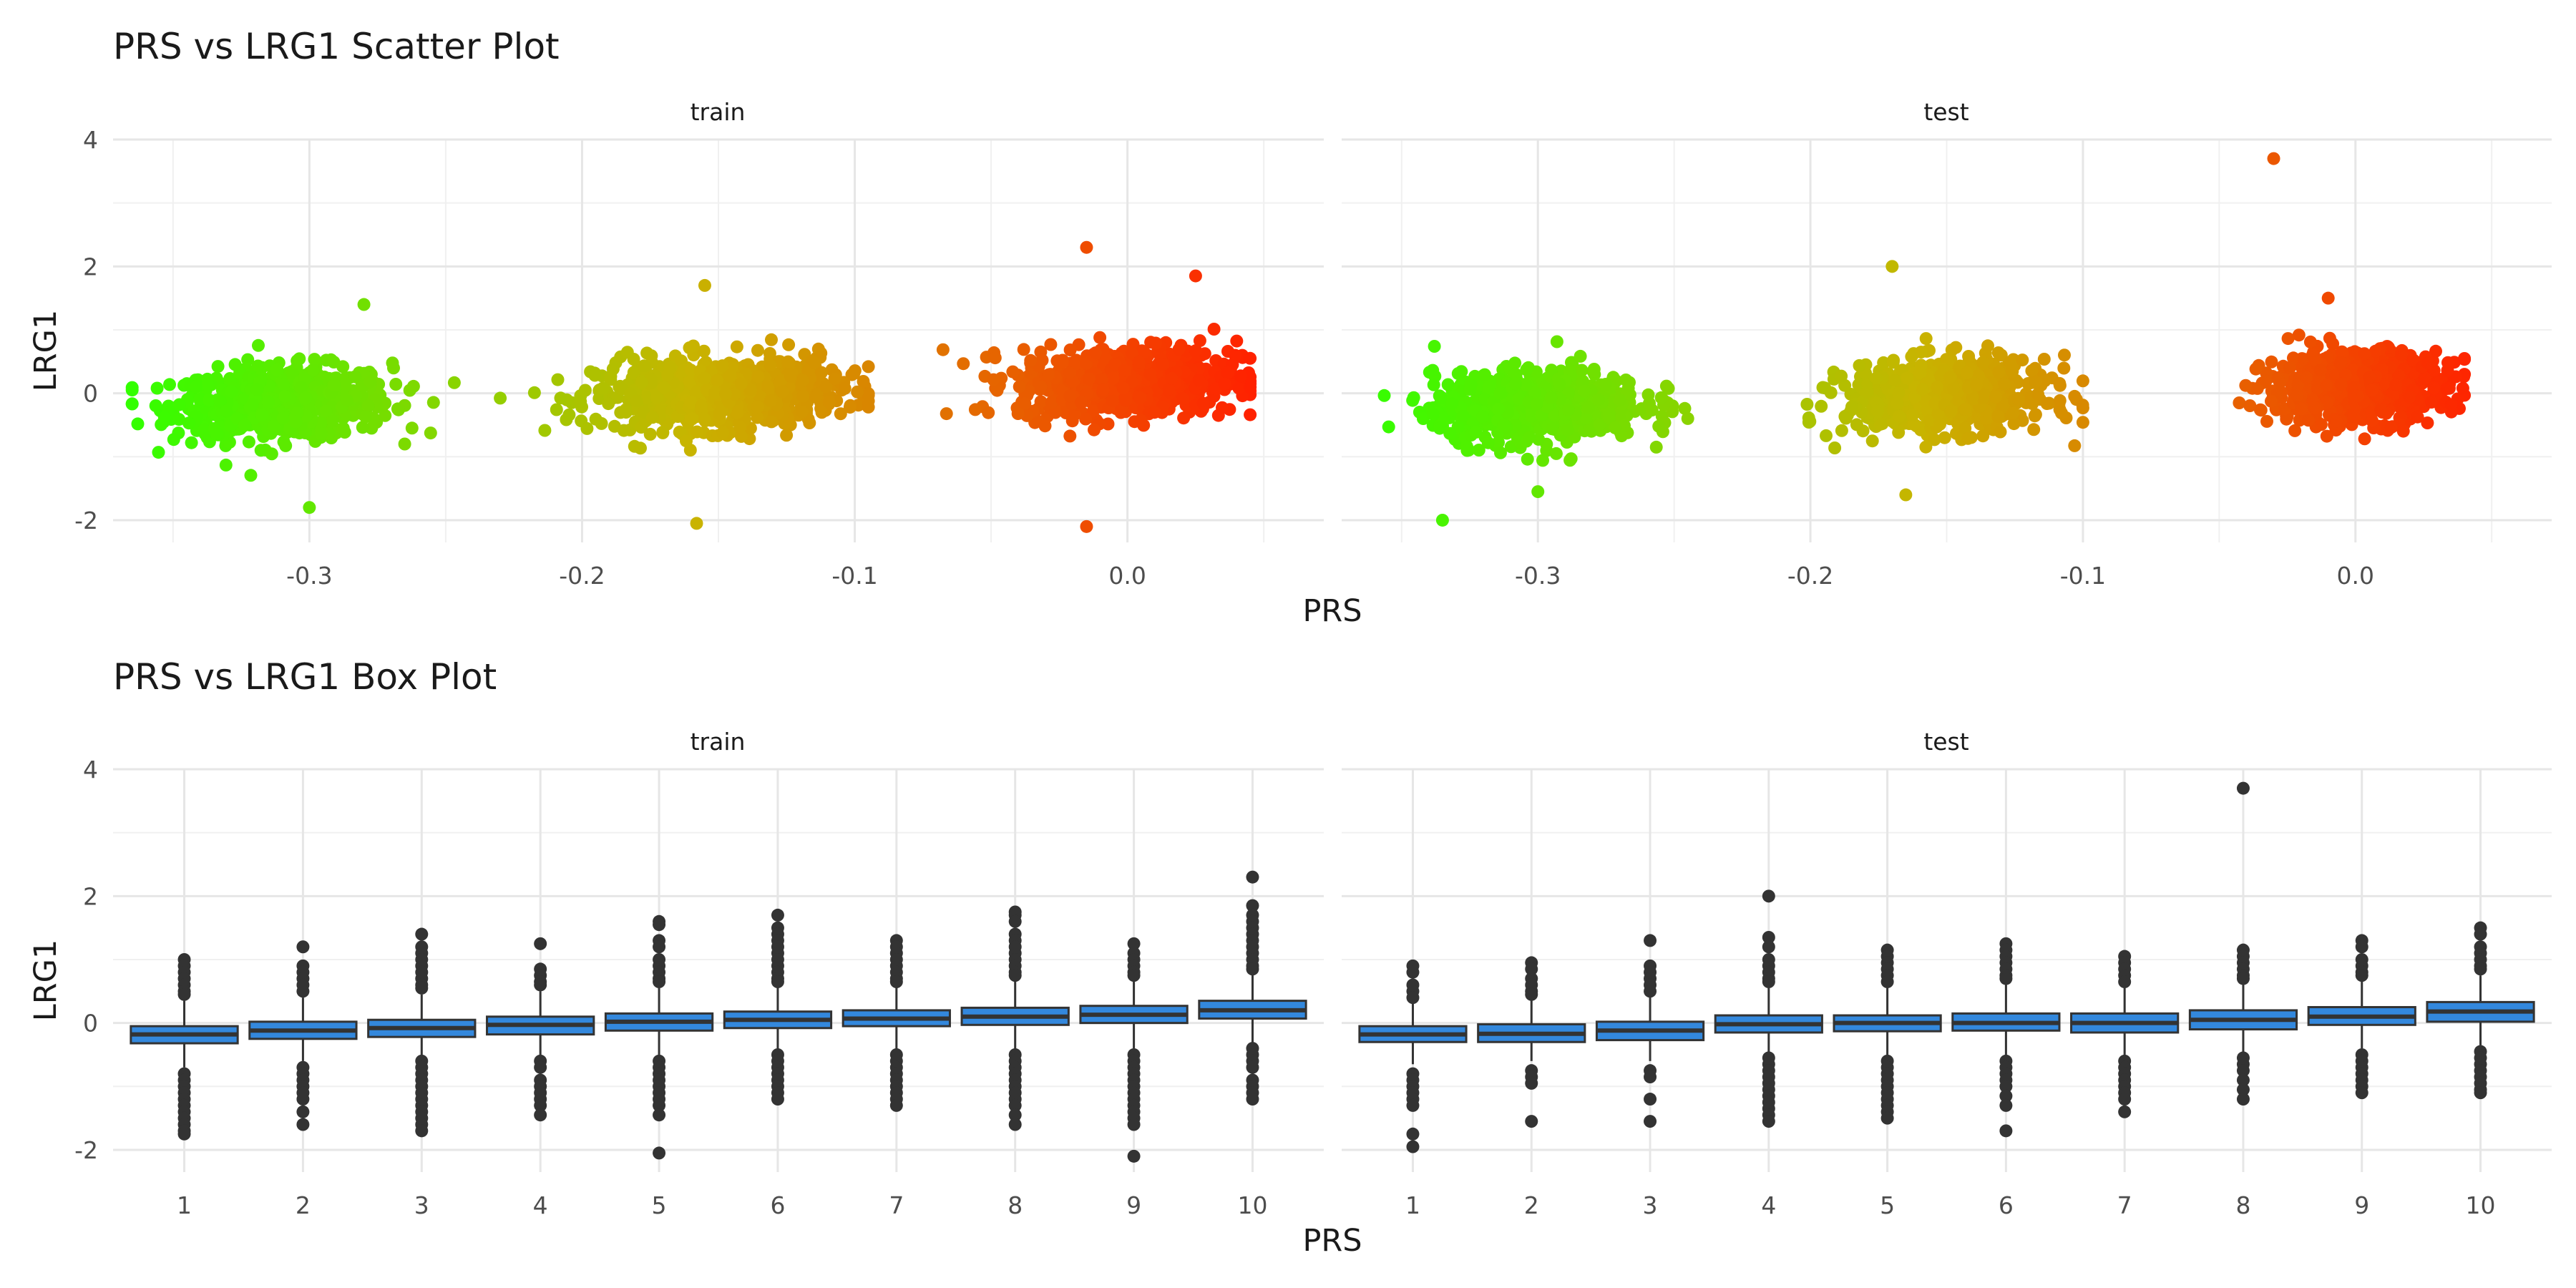  Describe the element at coordinates (90, 1024) in the screenshot. I see `boxplot-y-tick-label: 0` at that location.